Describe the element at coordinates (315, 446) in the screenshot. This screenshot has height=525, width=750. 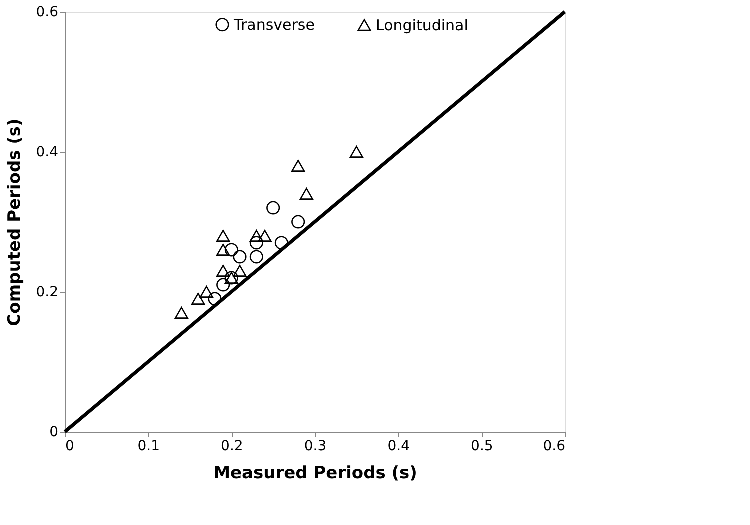
I see `x-tick-label: 0.3` at that location.